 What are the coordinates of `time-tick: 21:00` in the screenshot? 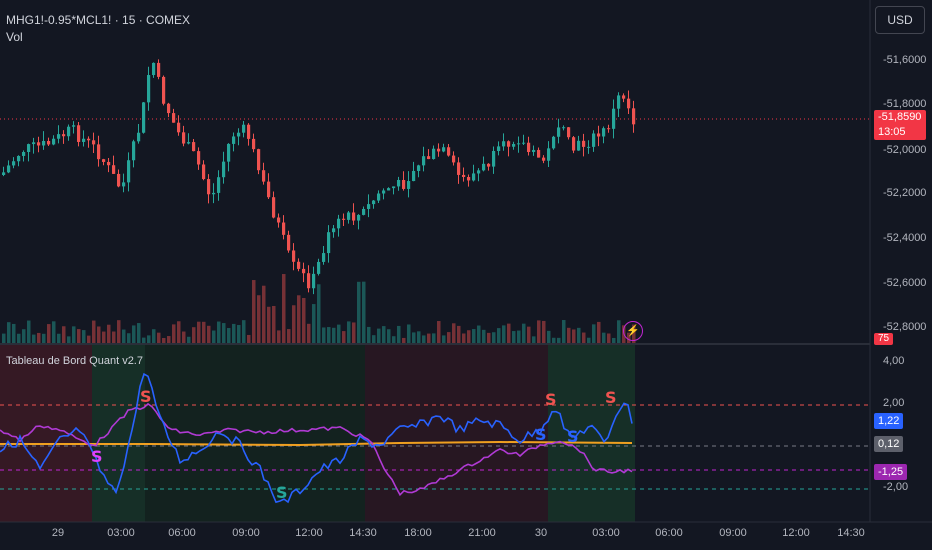 It's located at (482, 533).